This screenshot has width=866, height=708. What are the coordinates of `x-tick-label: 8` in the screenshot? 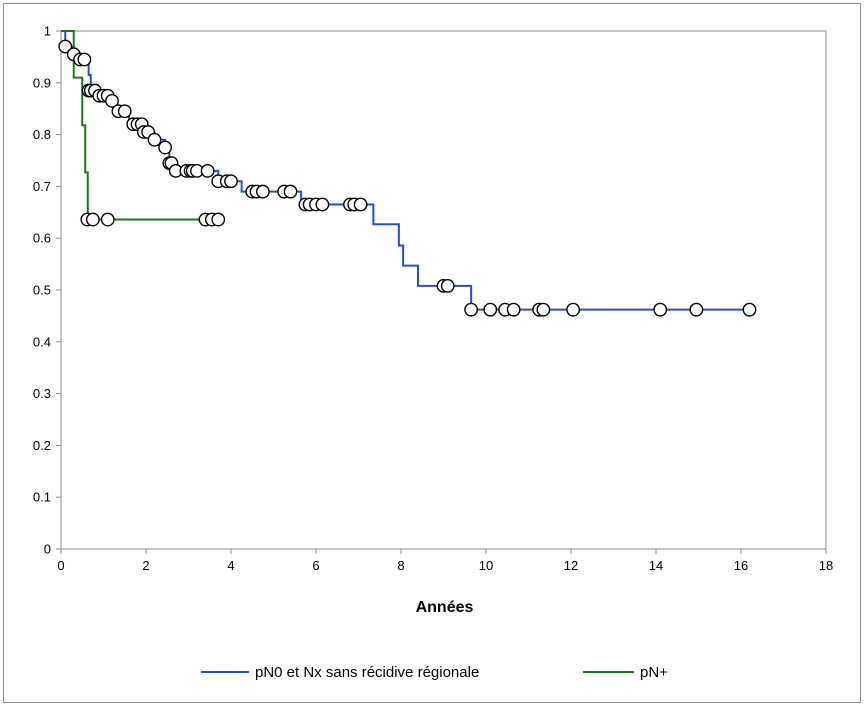 It's located at (400, 565).